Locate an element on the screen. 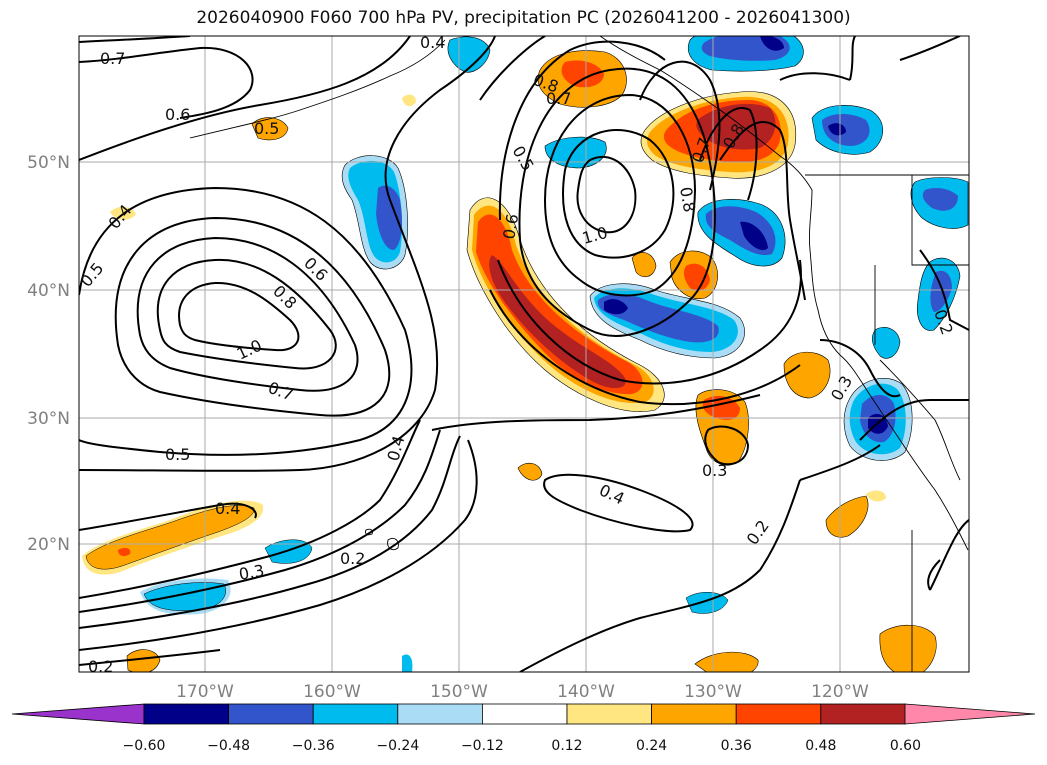  contour-0.3 is located at coordinates (250, 509).